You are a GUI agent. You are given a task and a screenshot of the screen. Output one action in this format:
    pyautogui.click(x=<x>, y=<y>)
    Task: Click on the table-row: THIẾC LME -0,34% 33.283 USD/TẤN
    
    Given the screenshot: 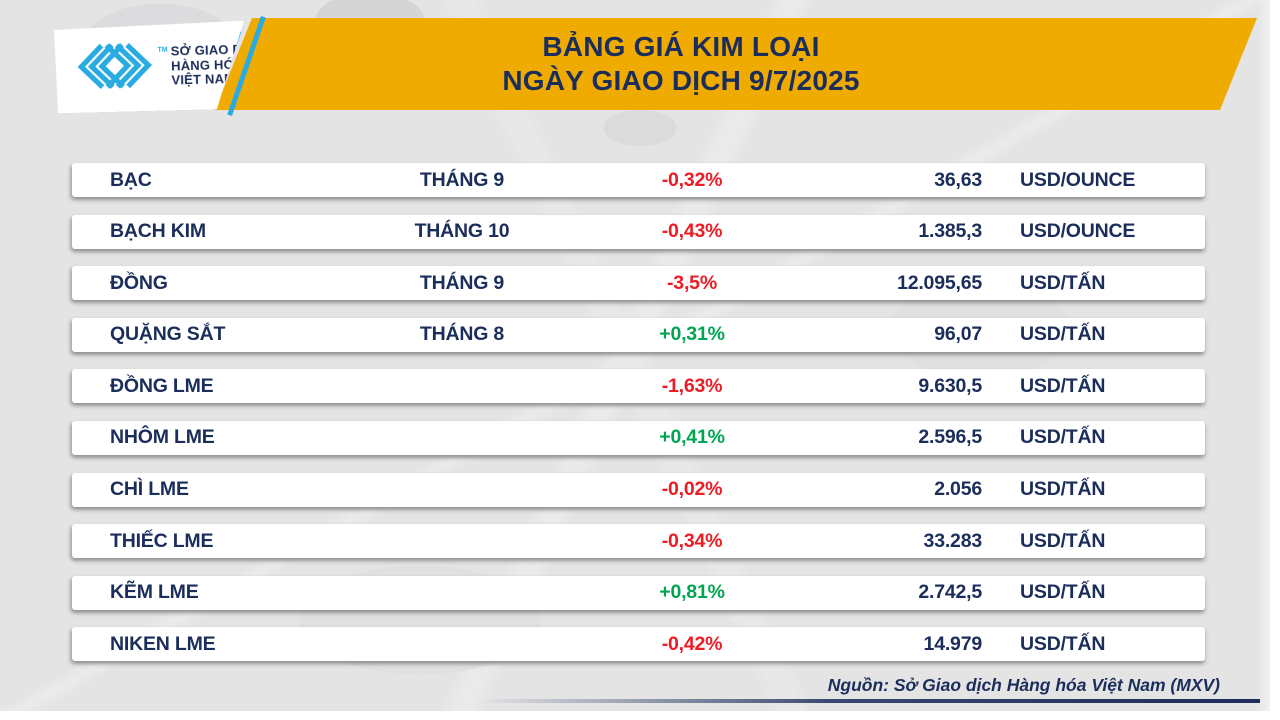 What is the action you would take?
    pyautogui.click(x=638, y=541)
    